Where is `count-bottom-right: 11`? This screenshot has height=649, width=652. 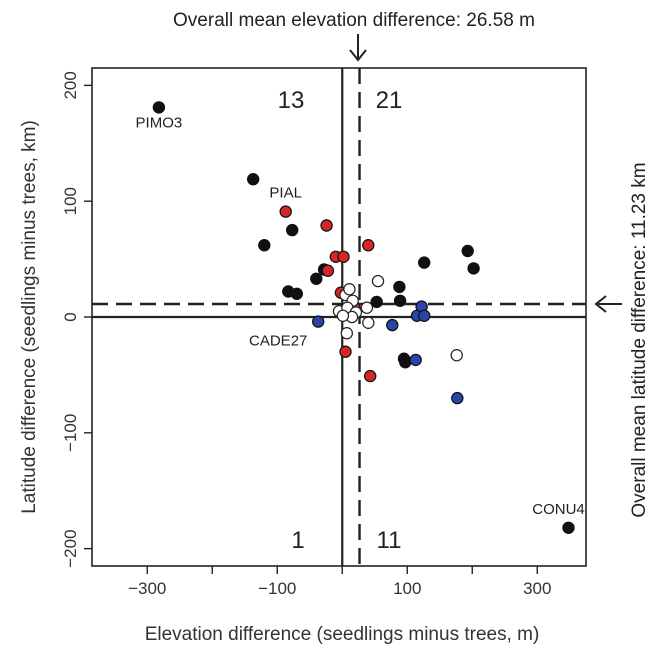
count-bottom-right: 11 is located at coordinates (389, 540).